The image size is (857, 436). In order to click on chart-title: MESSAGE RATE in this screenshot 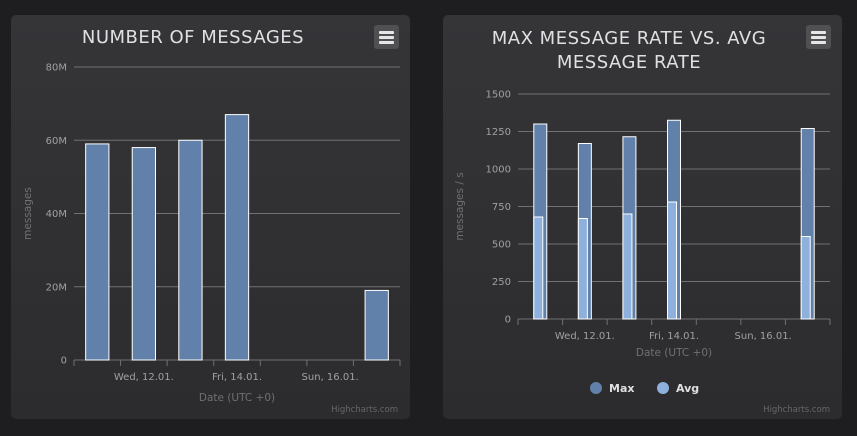, I will do `click(629, 62)`.